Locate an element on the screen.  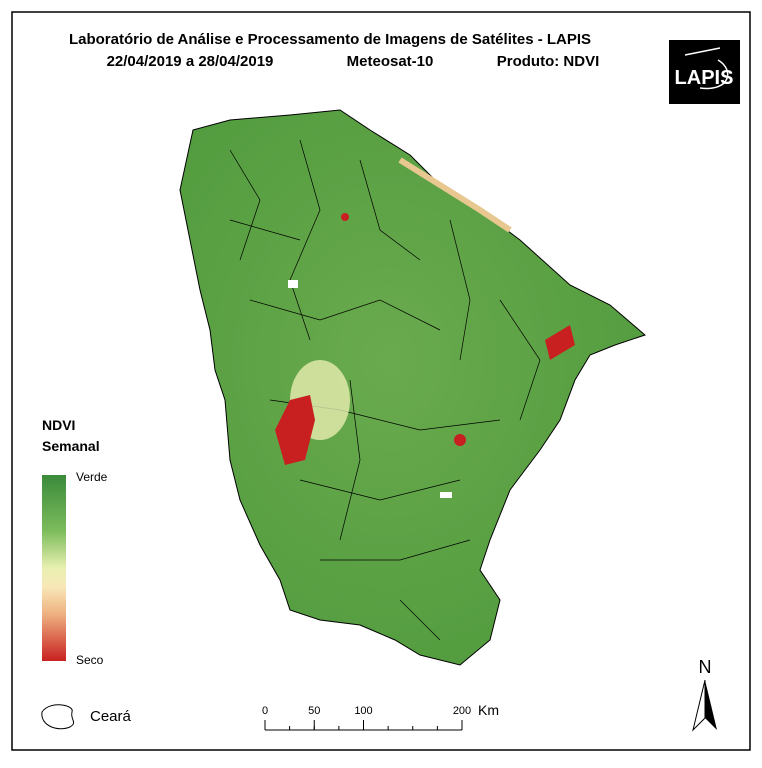
legend-gradient is located at coordinates (54, 568).